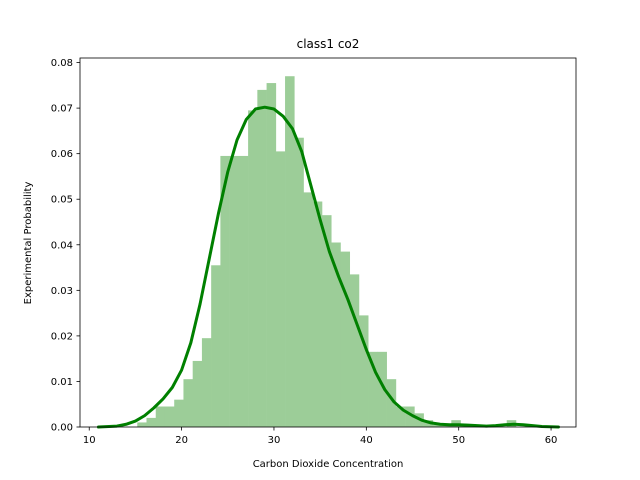 The width and height of the screenshot is (640, 480). Describe the element at coordinates (328, 464) in the screenshot. I see `x-axis-label: Carbon Dioxide Concentration` at that location.